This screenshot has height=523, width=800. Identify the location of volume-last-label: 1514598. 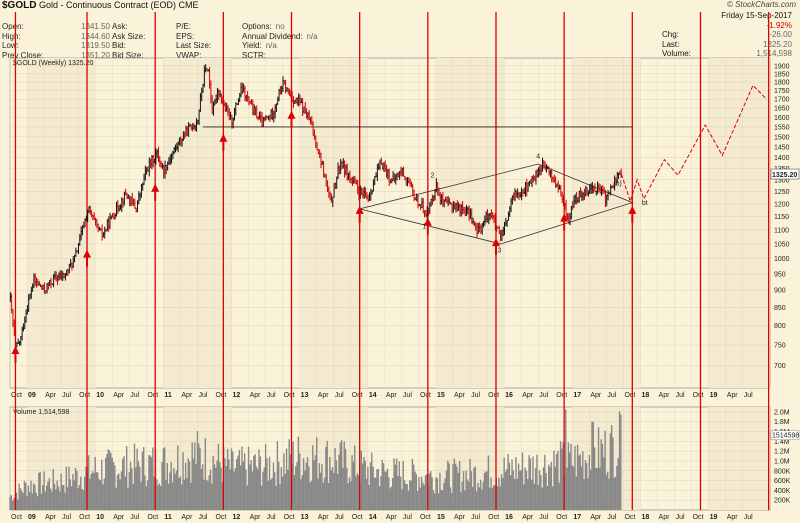
(785, 436).